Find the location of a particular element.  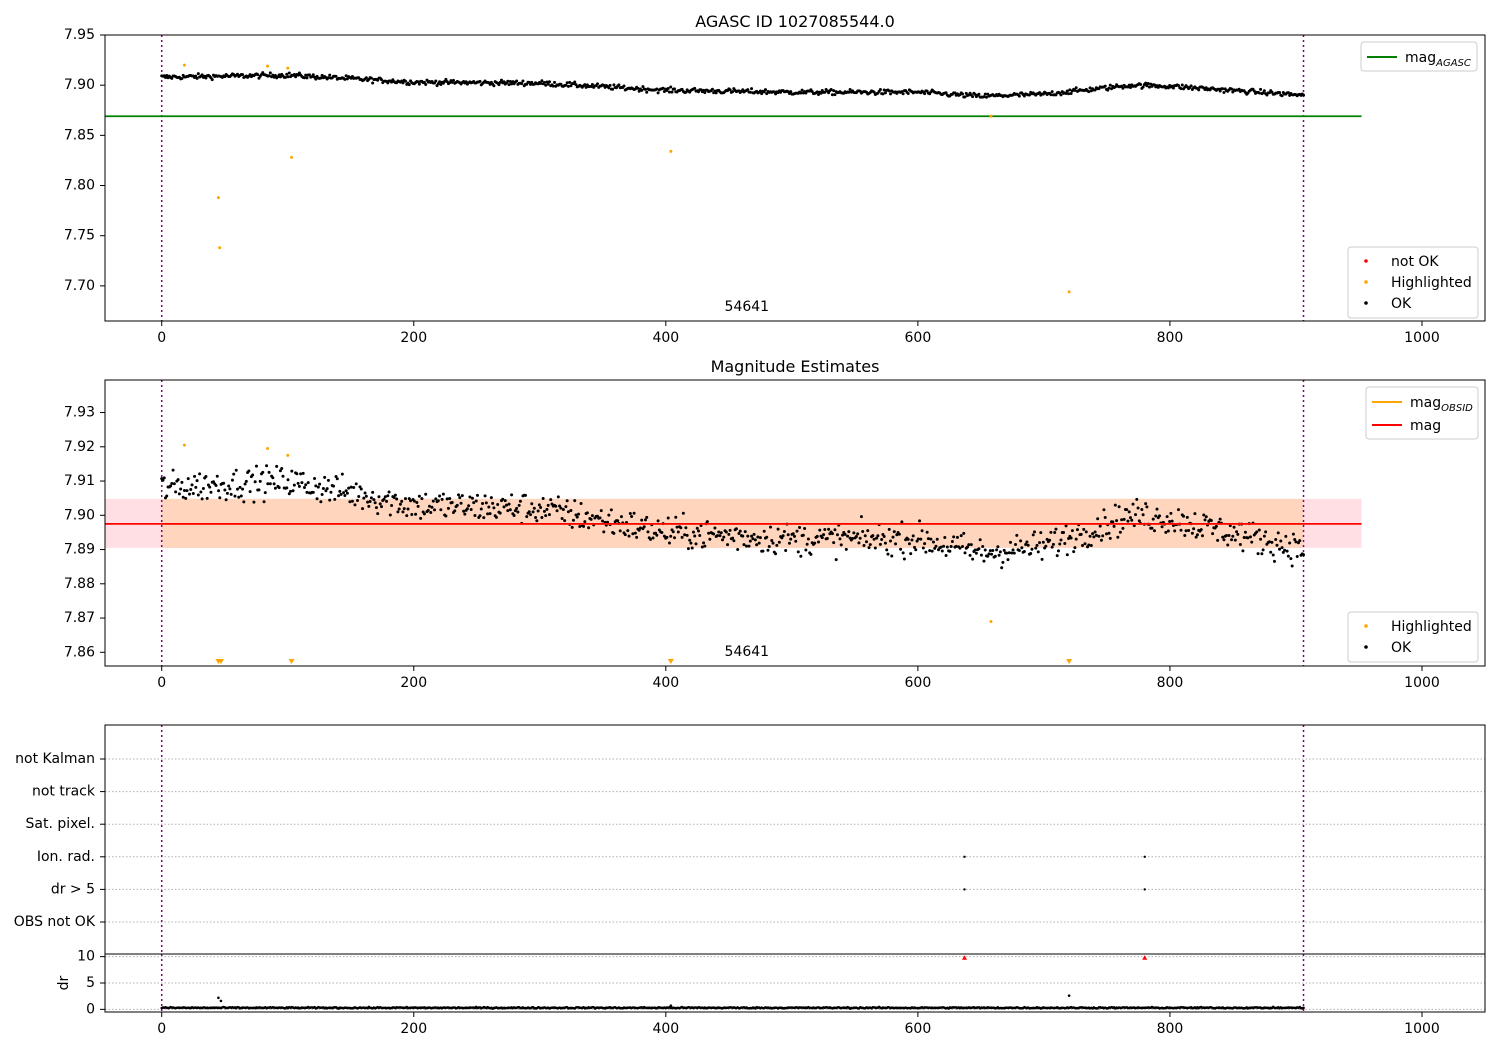

y-tick-label: 7.86 is located at coordinates (79, 652).